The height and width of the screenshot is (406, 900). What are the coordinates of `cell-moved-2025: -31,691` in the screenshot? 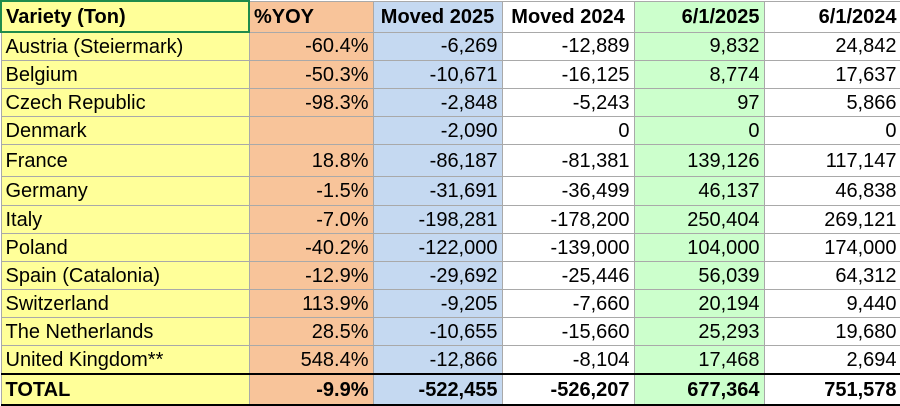 It's located at (437, 191).